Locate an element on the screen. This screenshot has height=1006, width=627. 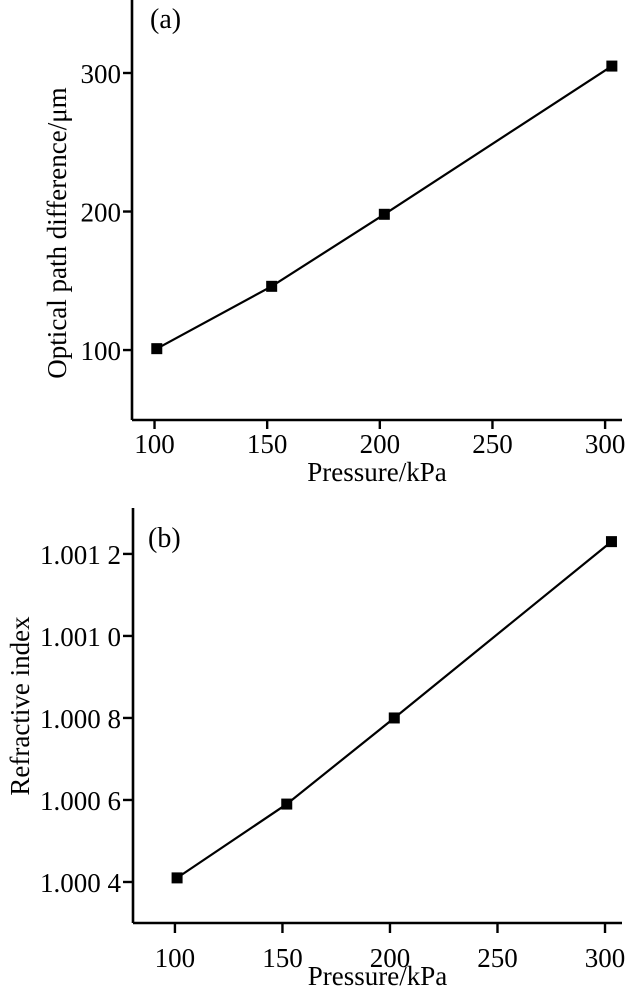
y-tick-label: 1.000 4 is located at coordinates (81, 883).